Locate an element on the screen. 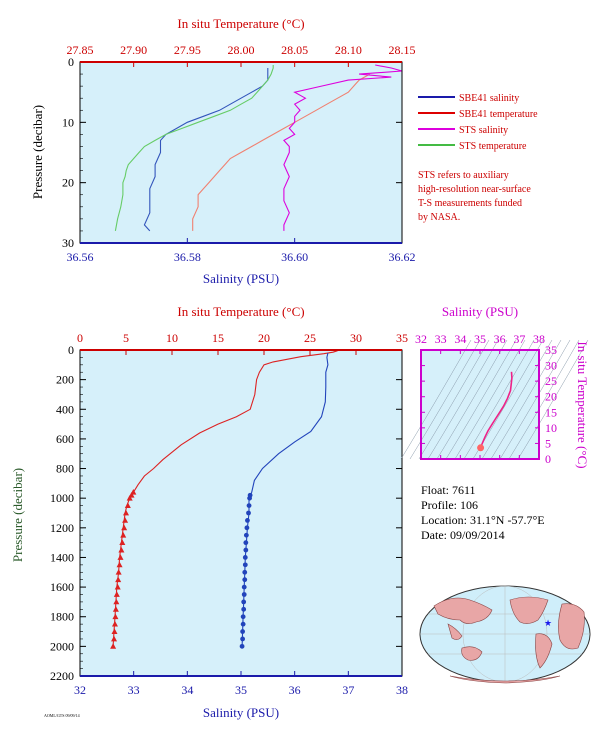 The height and width of the screenshot is (736, 601). land-australia is located at coordinates (472, 653).